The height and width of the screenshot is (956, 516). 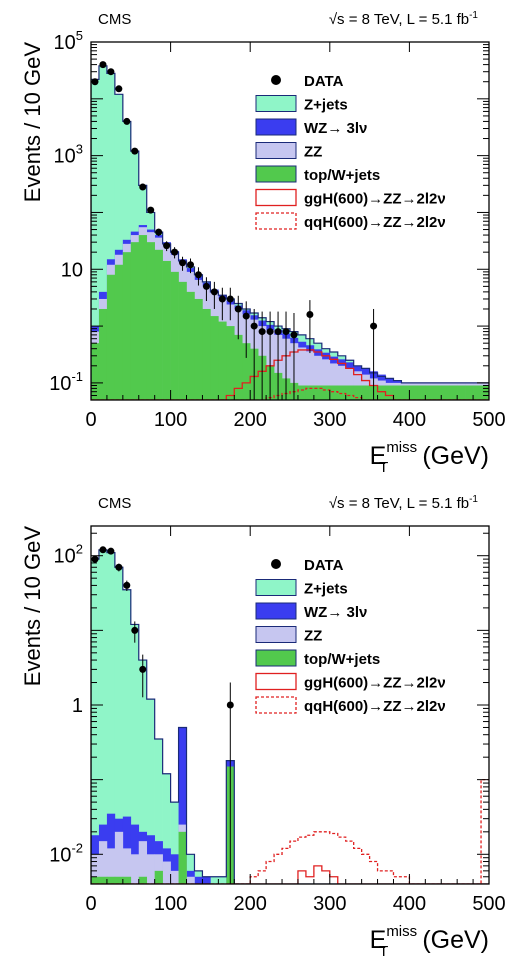 What do you see at coordinates (399, 19) in the screenshot?
I see `lumi-text: √s = 8 TeV, L = 5.1 fb` at bounding box center [399, 19].